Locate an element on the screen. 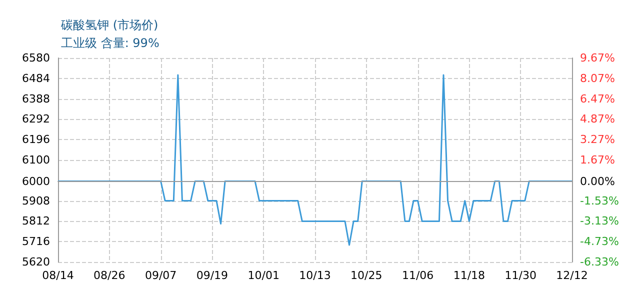 This screenshot has height=300, width=630. y-tick-label: 5620 is located at coordinates (36, 262).